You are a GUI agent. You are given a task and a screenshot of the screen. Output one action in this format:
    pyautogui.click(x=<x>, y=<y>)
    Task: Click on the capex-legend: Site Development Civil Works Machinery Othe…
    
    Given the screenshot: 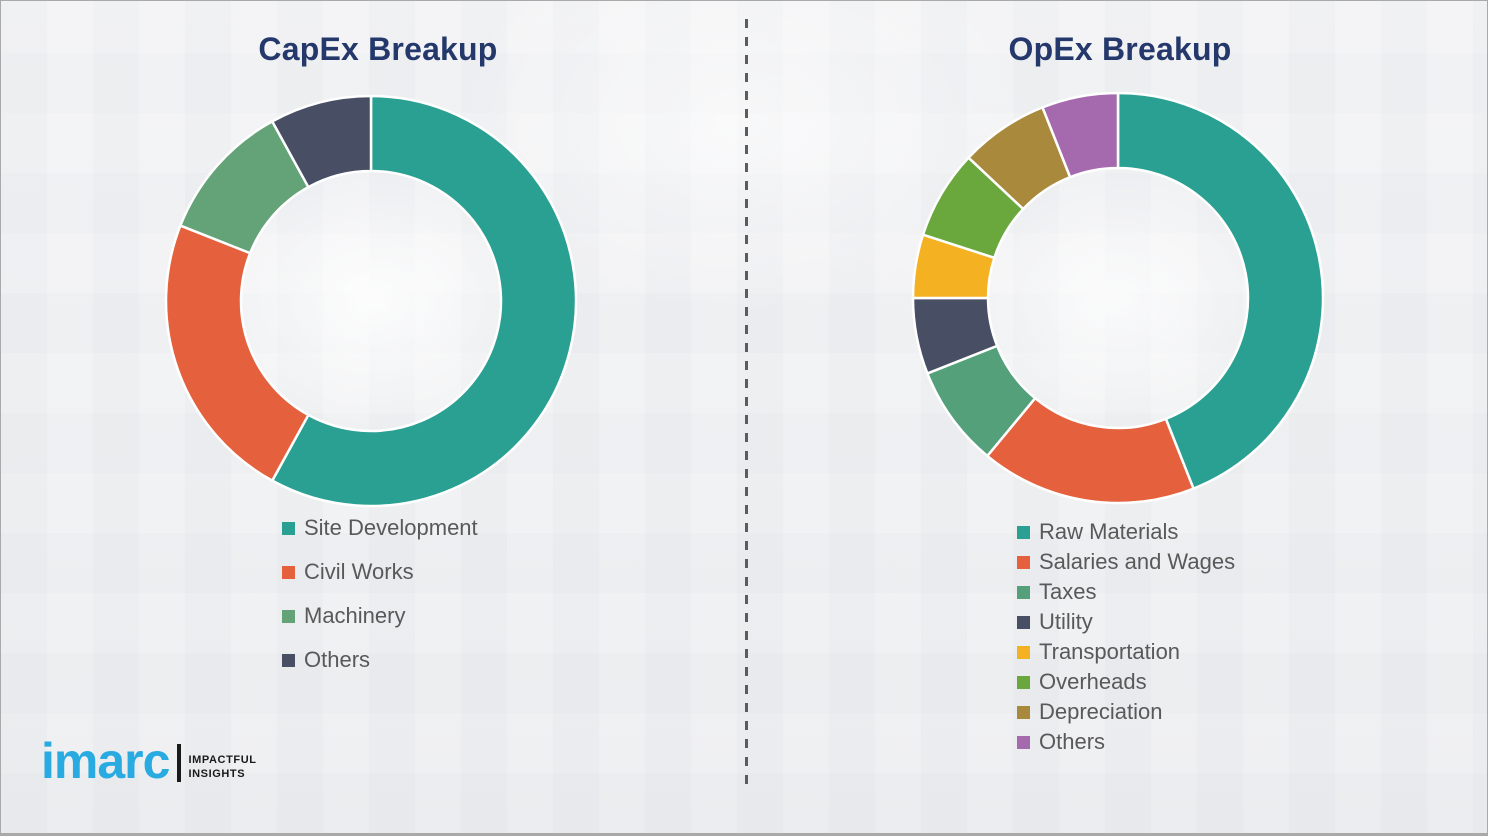 What is the action you would take?
    pyautogui.click(x=380, y=594)
    